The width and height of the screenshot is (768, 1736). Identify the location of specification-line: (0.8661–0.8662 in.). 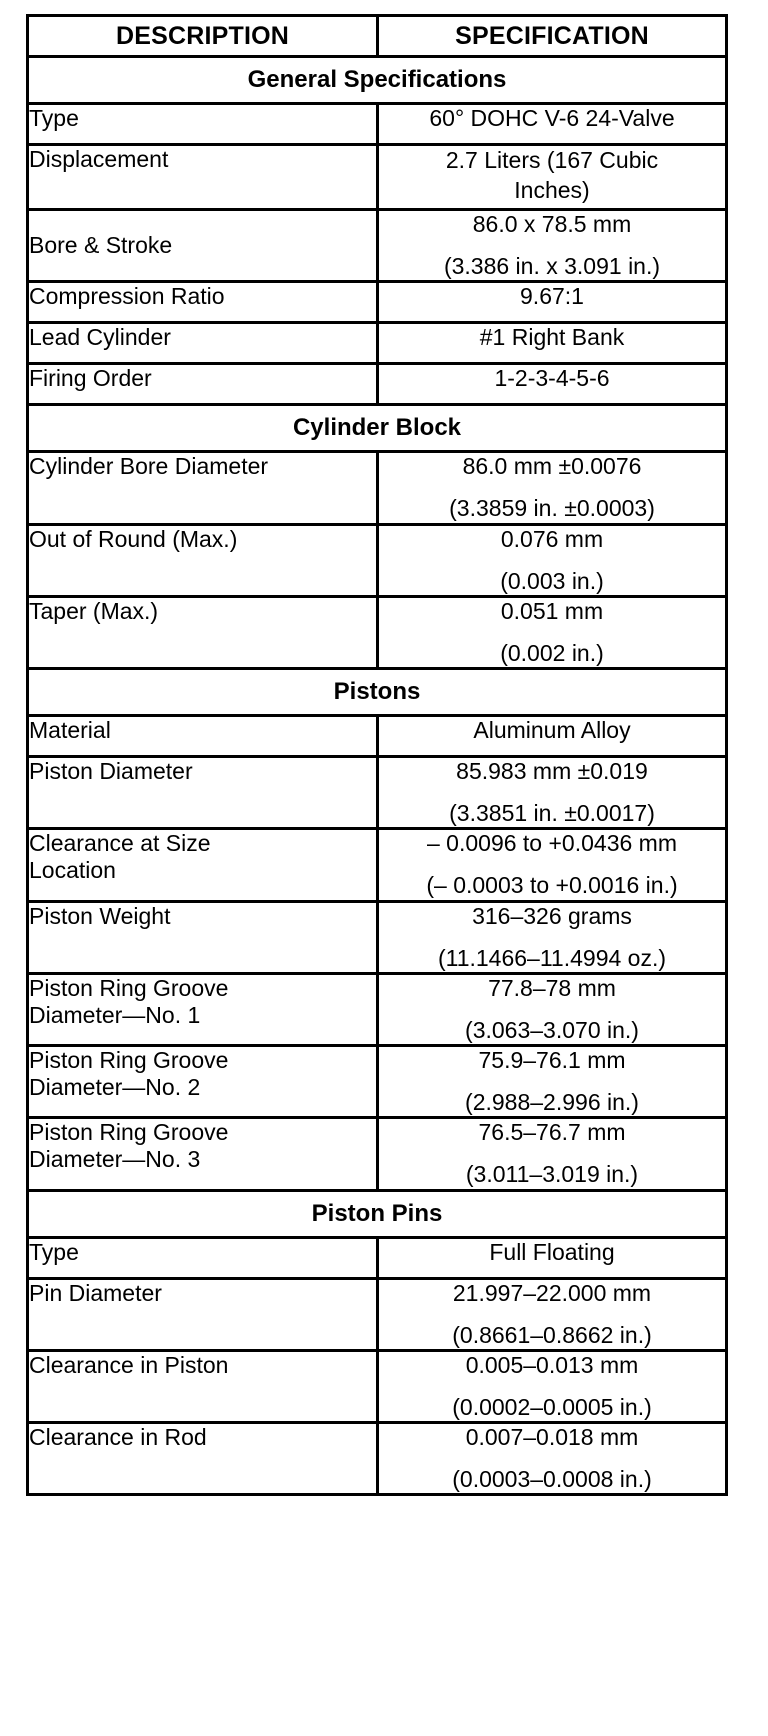
(552, 1334).